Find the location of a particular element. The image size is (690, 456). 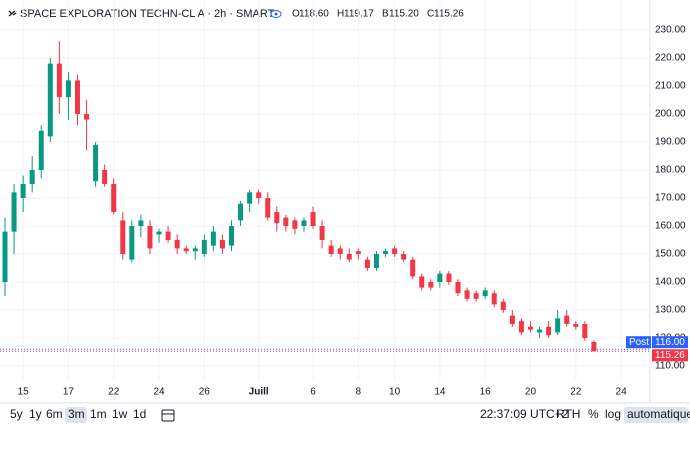

session: RTH is located at coordinates (568, 414).